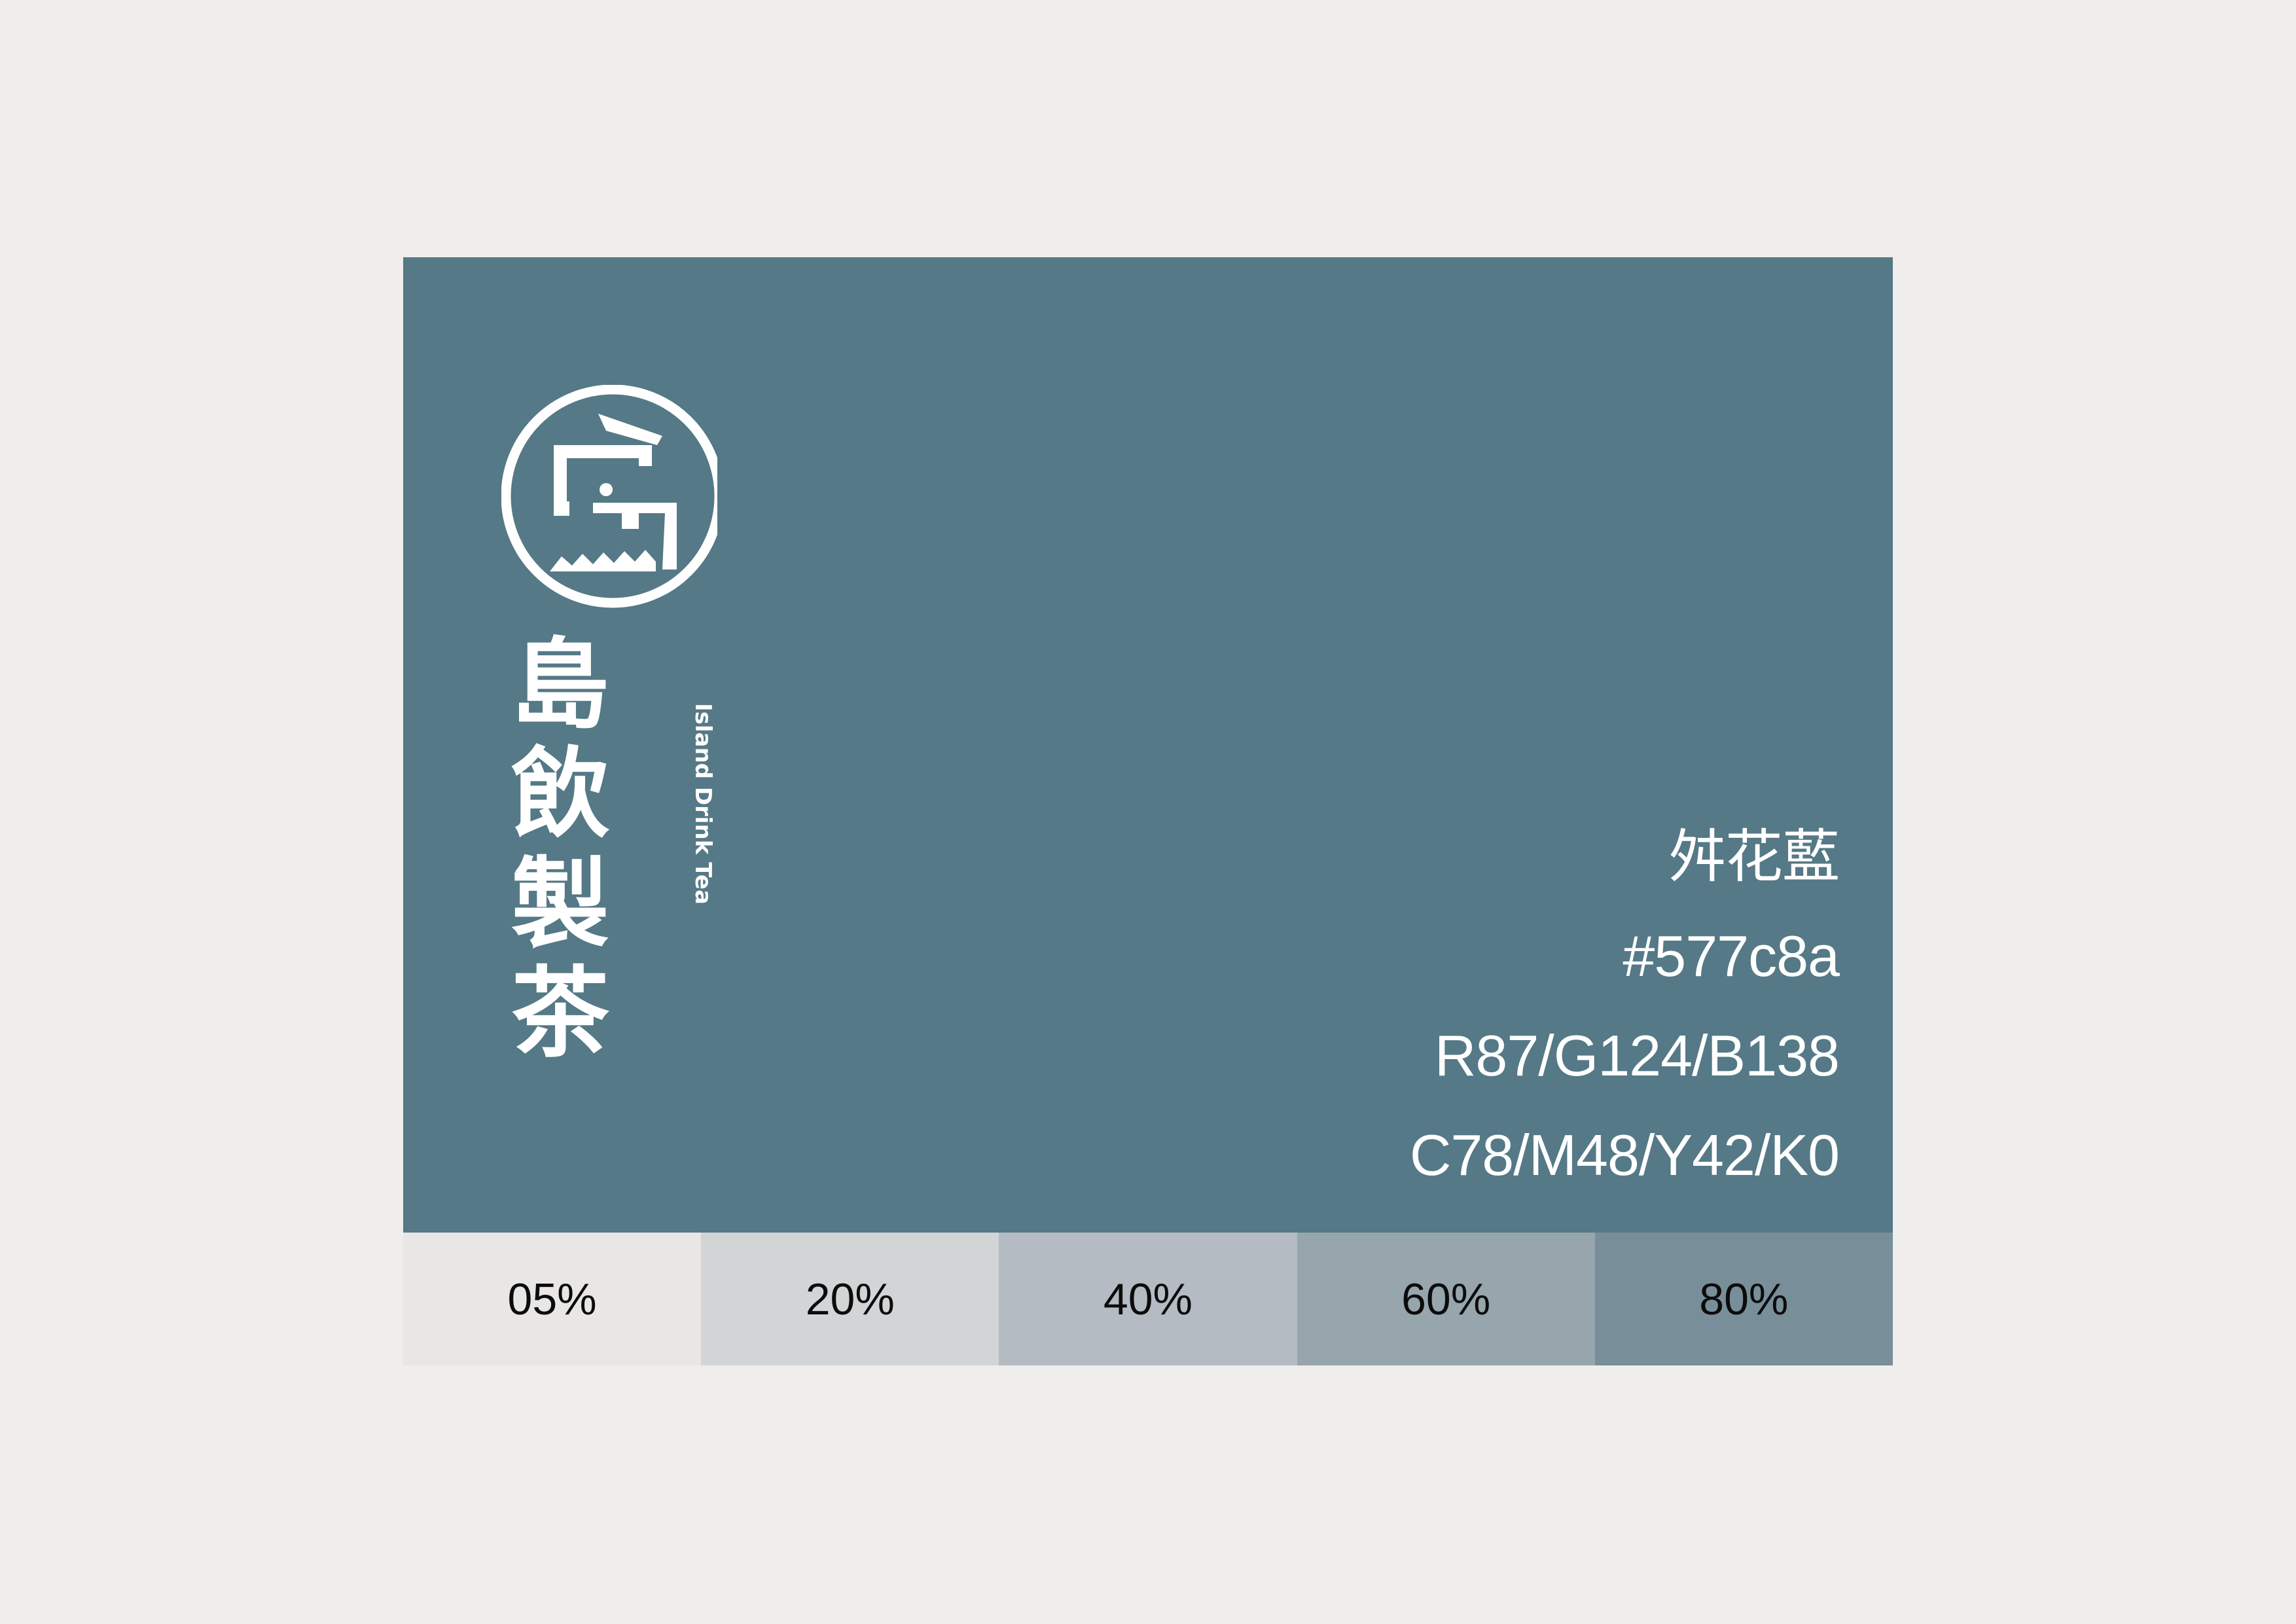 The image size is (2296, 1624). What do you see at coordinates (1731, 956) in the screenshot?
I see `color-hex: #577c8a` at bounding box center [1731, 956].